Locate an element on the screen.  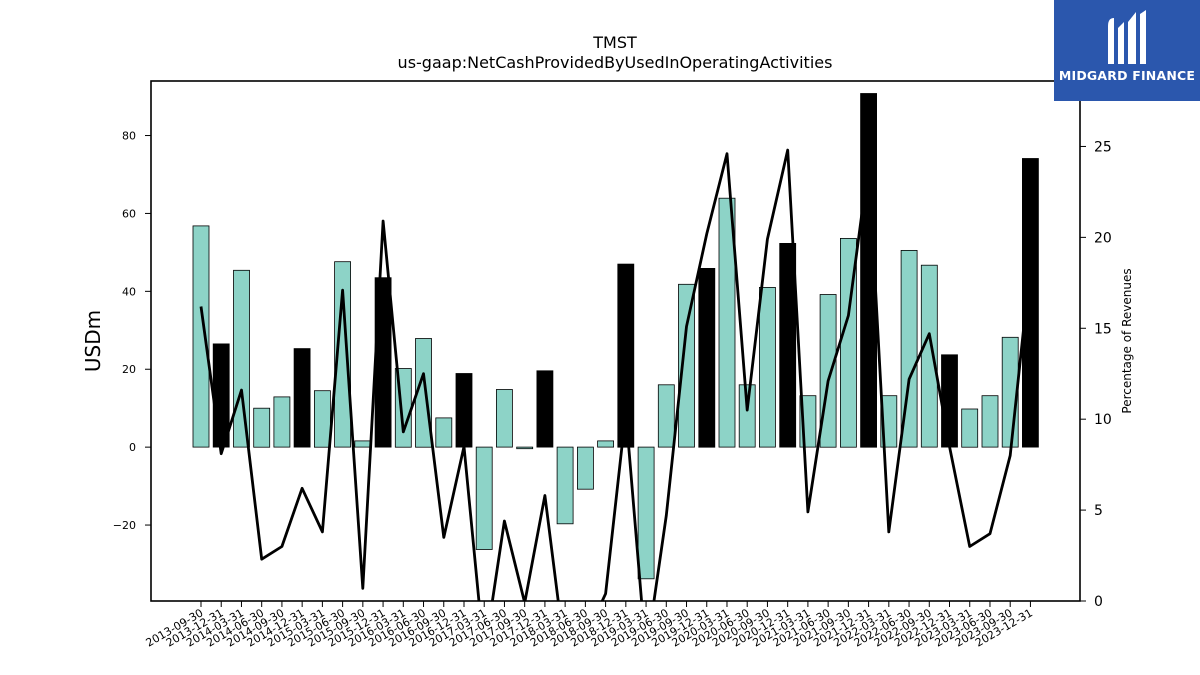
y2-tick-label: 10 is located at coordinates (1103, 420).